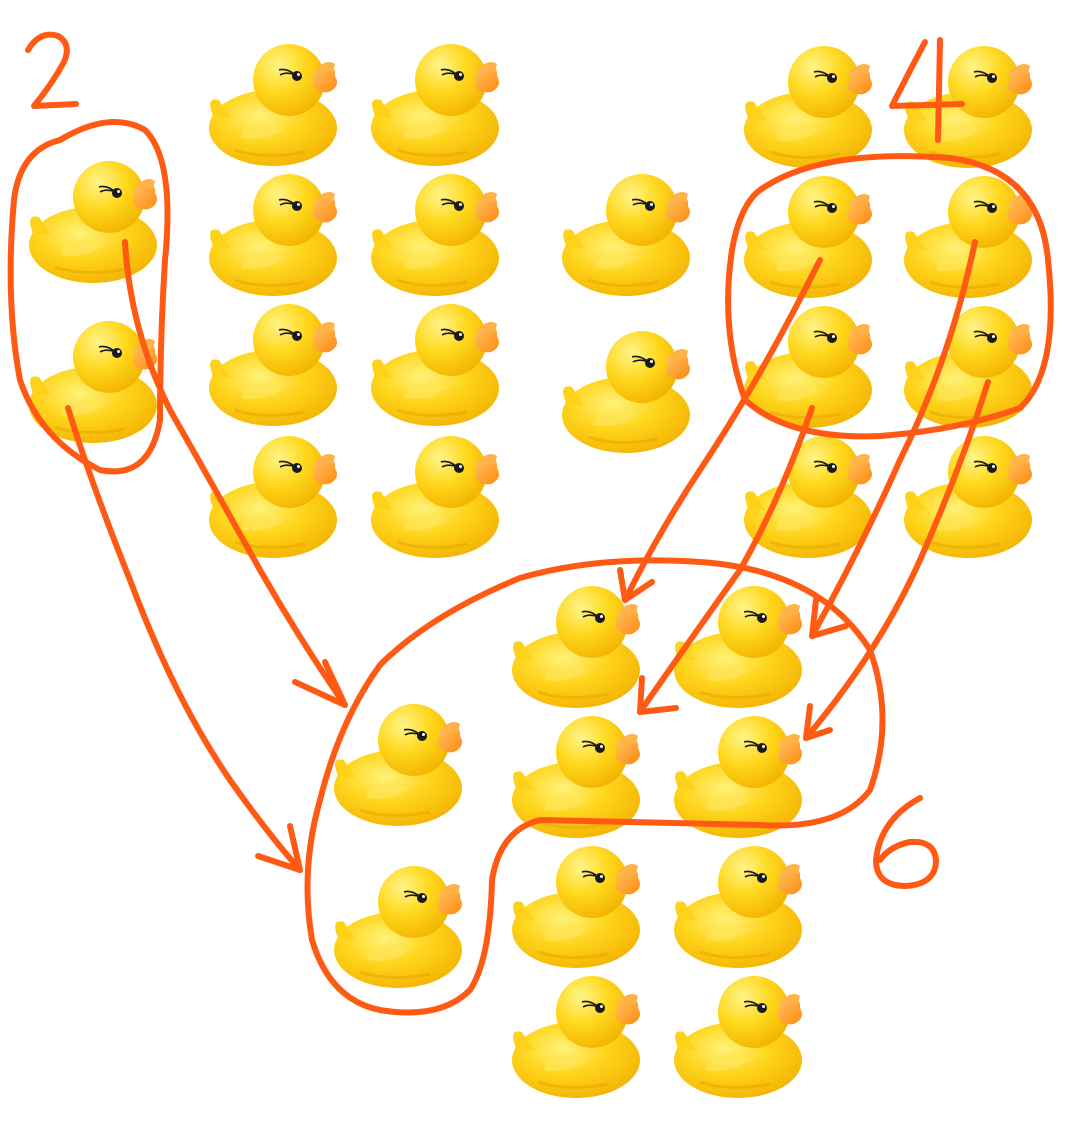  Describe the element at coordinates (93, 302) in the screenshot. I see `duck-group-left` at that location.